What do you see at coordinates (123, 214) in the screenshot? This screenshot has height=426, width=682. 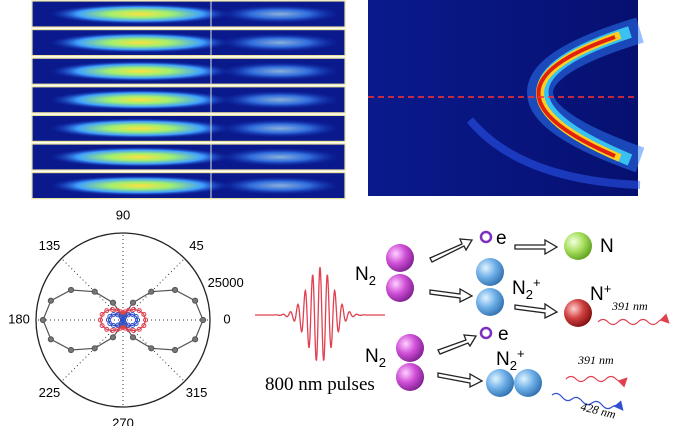 I see `angle-tick-label: 90` at bounding box center [123, 214].